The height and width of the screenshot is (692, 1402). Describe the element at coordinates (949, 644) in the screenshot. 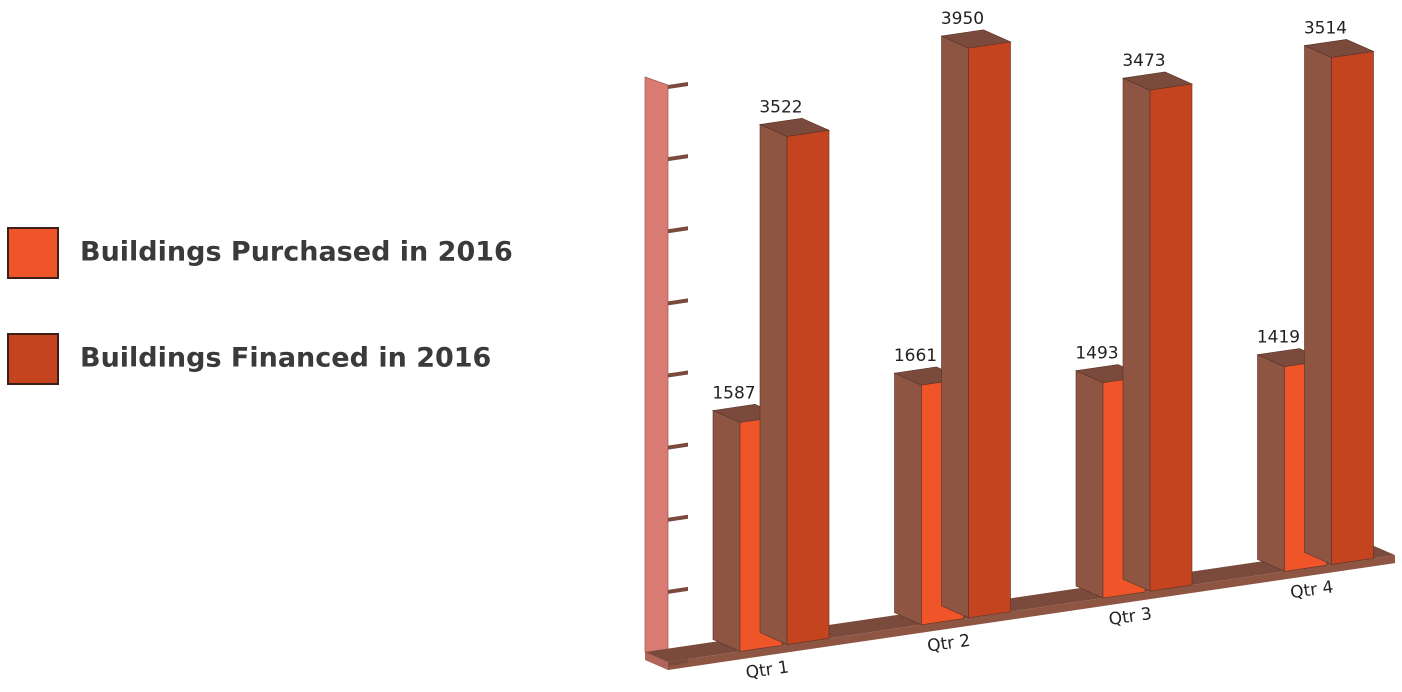

I see `x-tick-label: Qtr 2` at that location.